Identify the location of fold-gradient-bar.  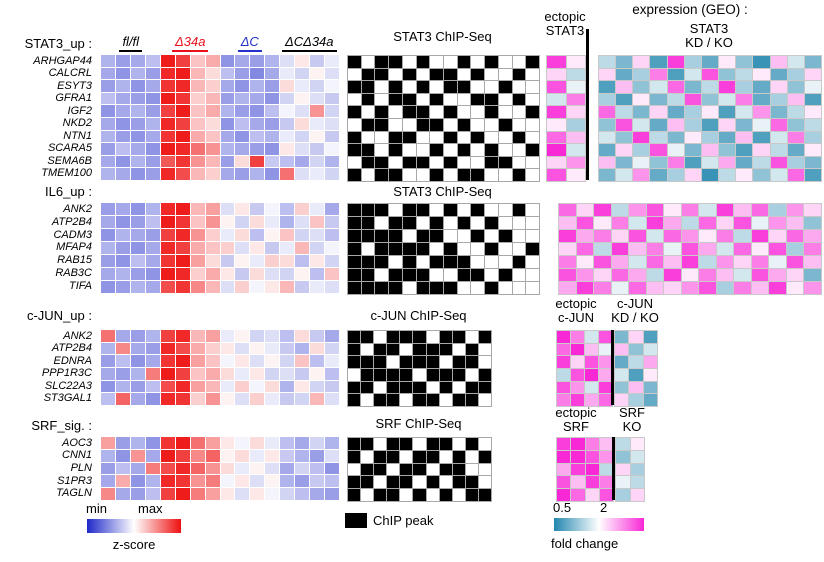
(599, 524).